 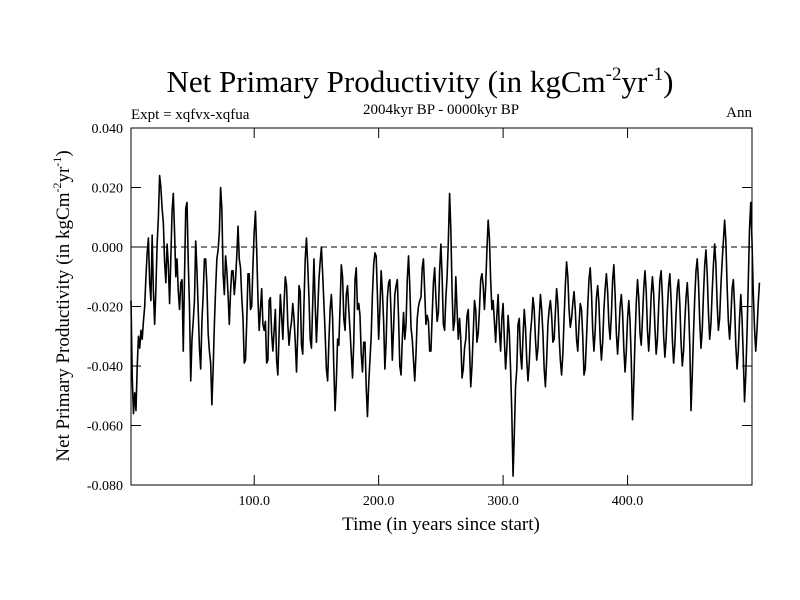 I want to click on y-tick-label: 0.000, so click(x=108, y=248).